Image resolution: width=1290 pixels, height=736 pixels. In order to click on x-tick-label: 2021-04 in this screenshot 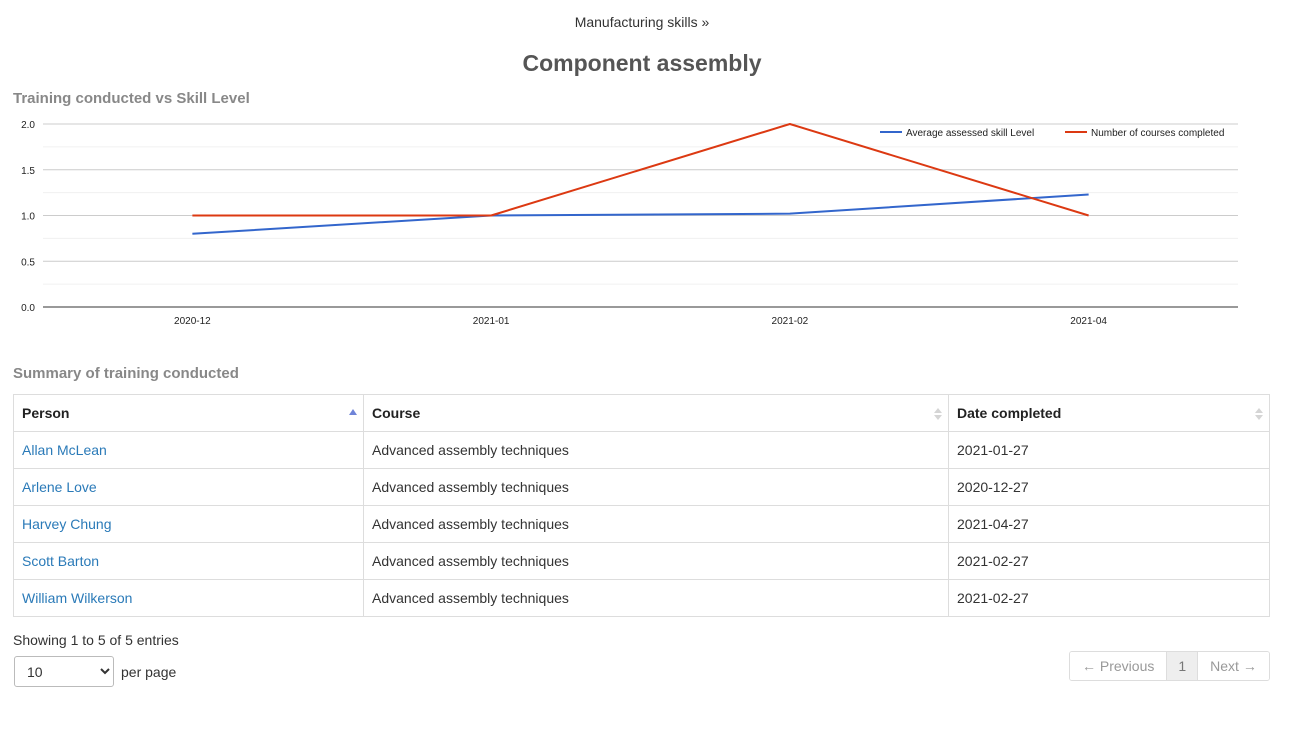, I will do `click(1088, 321)`.